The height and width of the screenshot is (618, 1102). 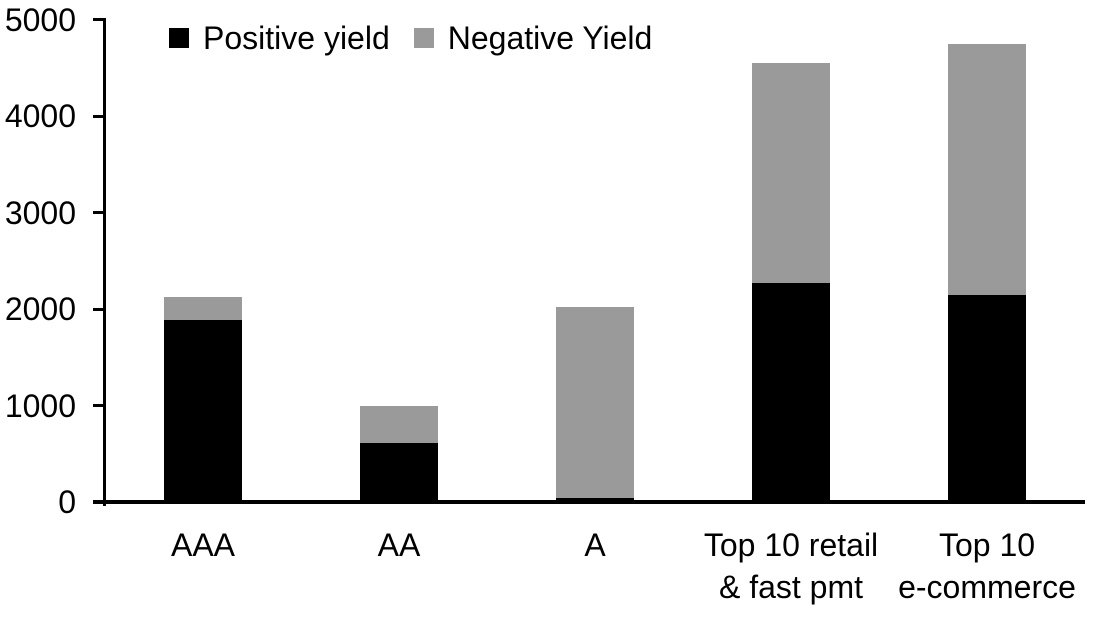 What do you see at coordinates (40, 213) in the screenshot?
I see `y-axis-tick-label: 3000` at bounding box center [40, 213].